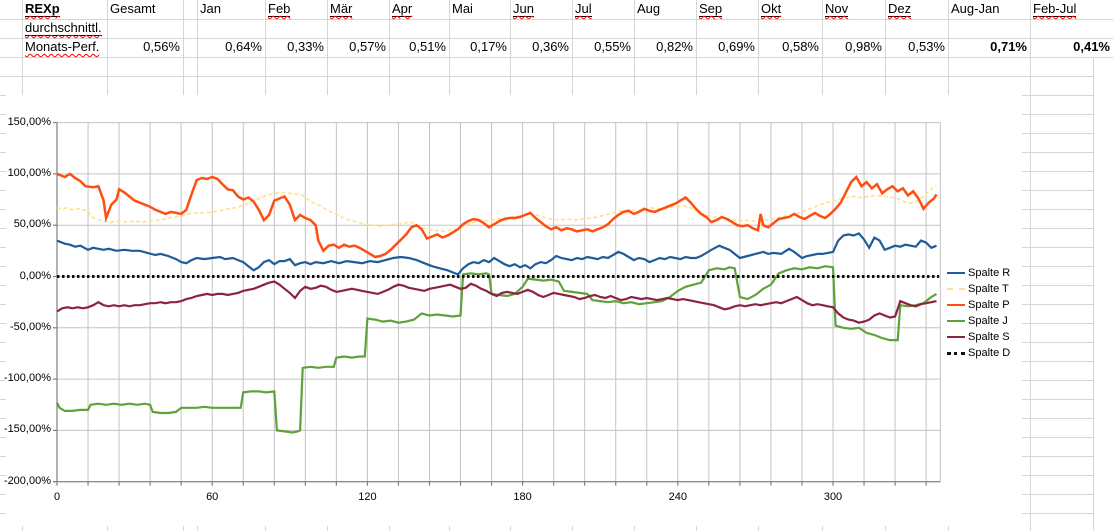  I want to click on table-cell-monats-perf-: Monats-Perf., so click(64, 47).